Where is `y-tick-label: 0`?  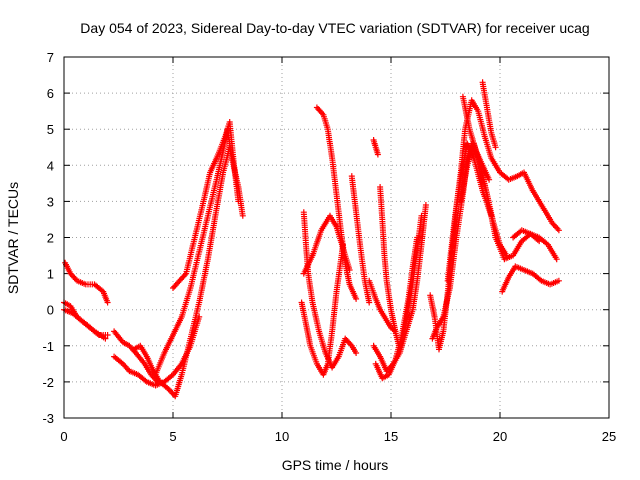
y-tick-label: 0 is located at coordinates (50, 310).